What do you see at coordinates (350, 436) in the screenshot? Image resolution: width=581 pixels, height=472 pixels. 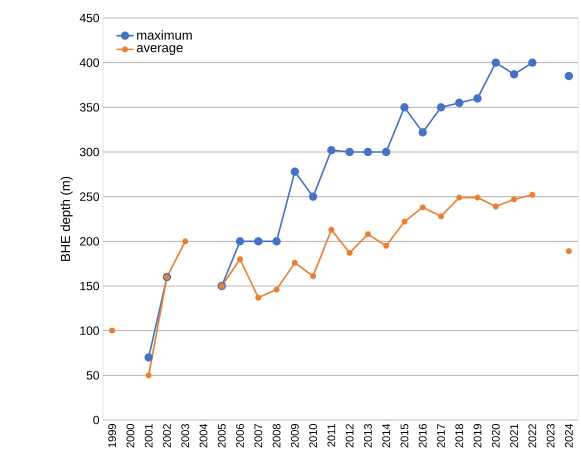 I see `x-tick-label: 2012` at bounding box center [350, 436].